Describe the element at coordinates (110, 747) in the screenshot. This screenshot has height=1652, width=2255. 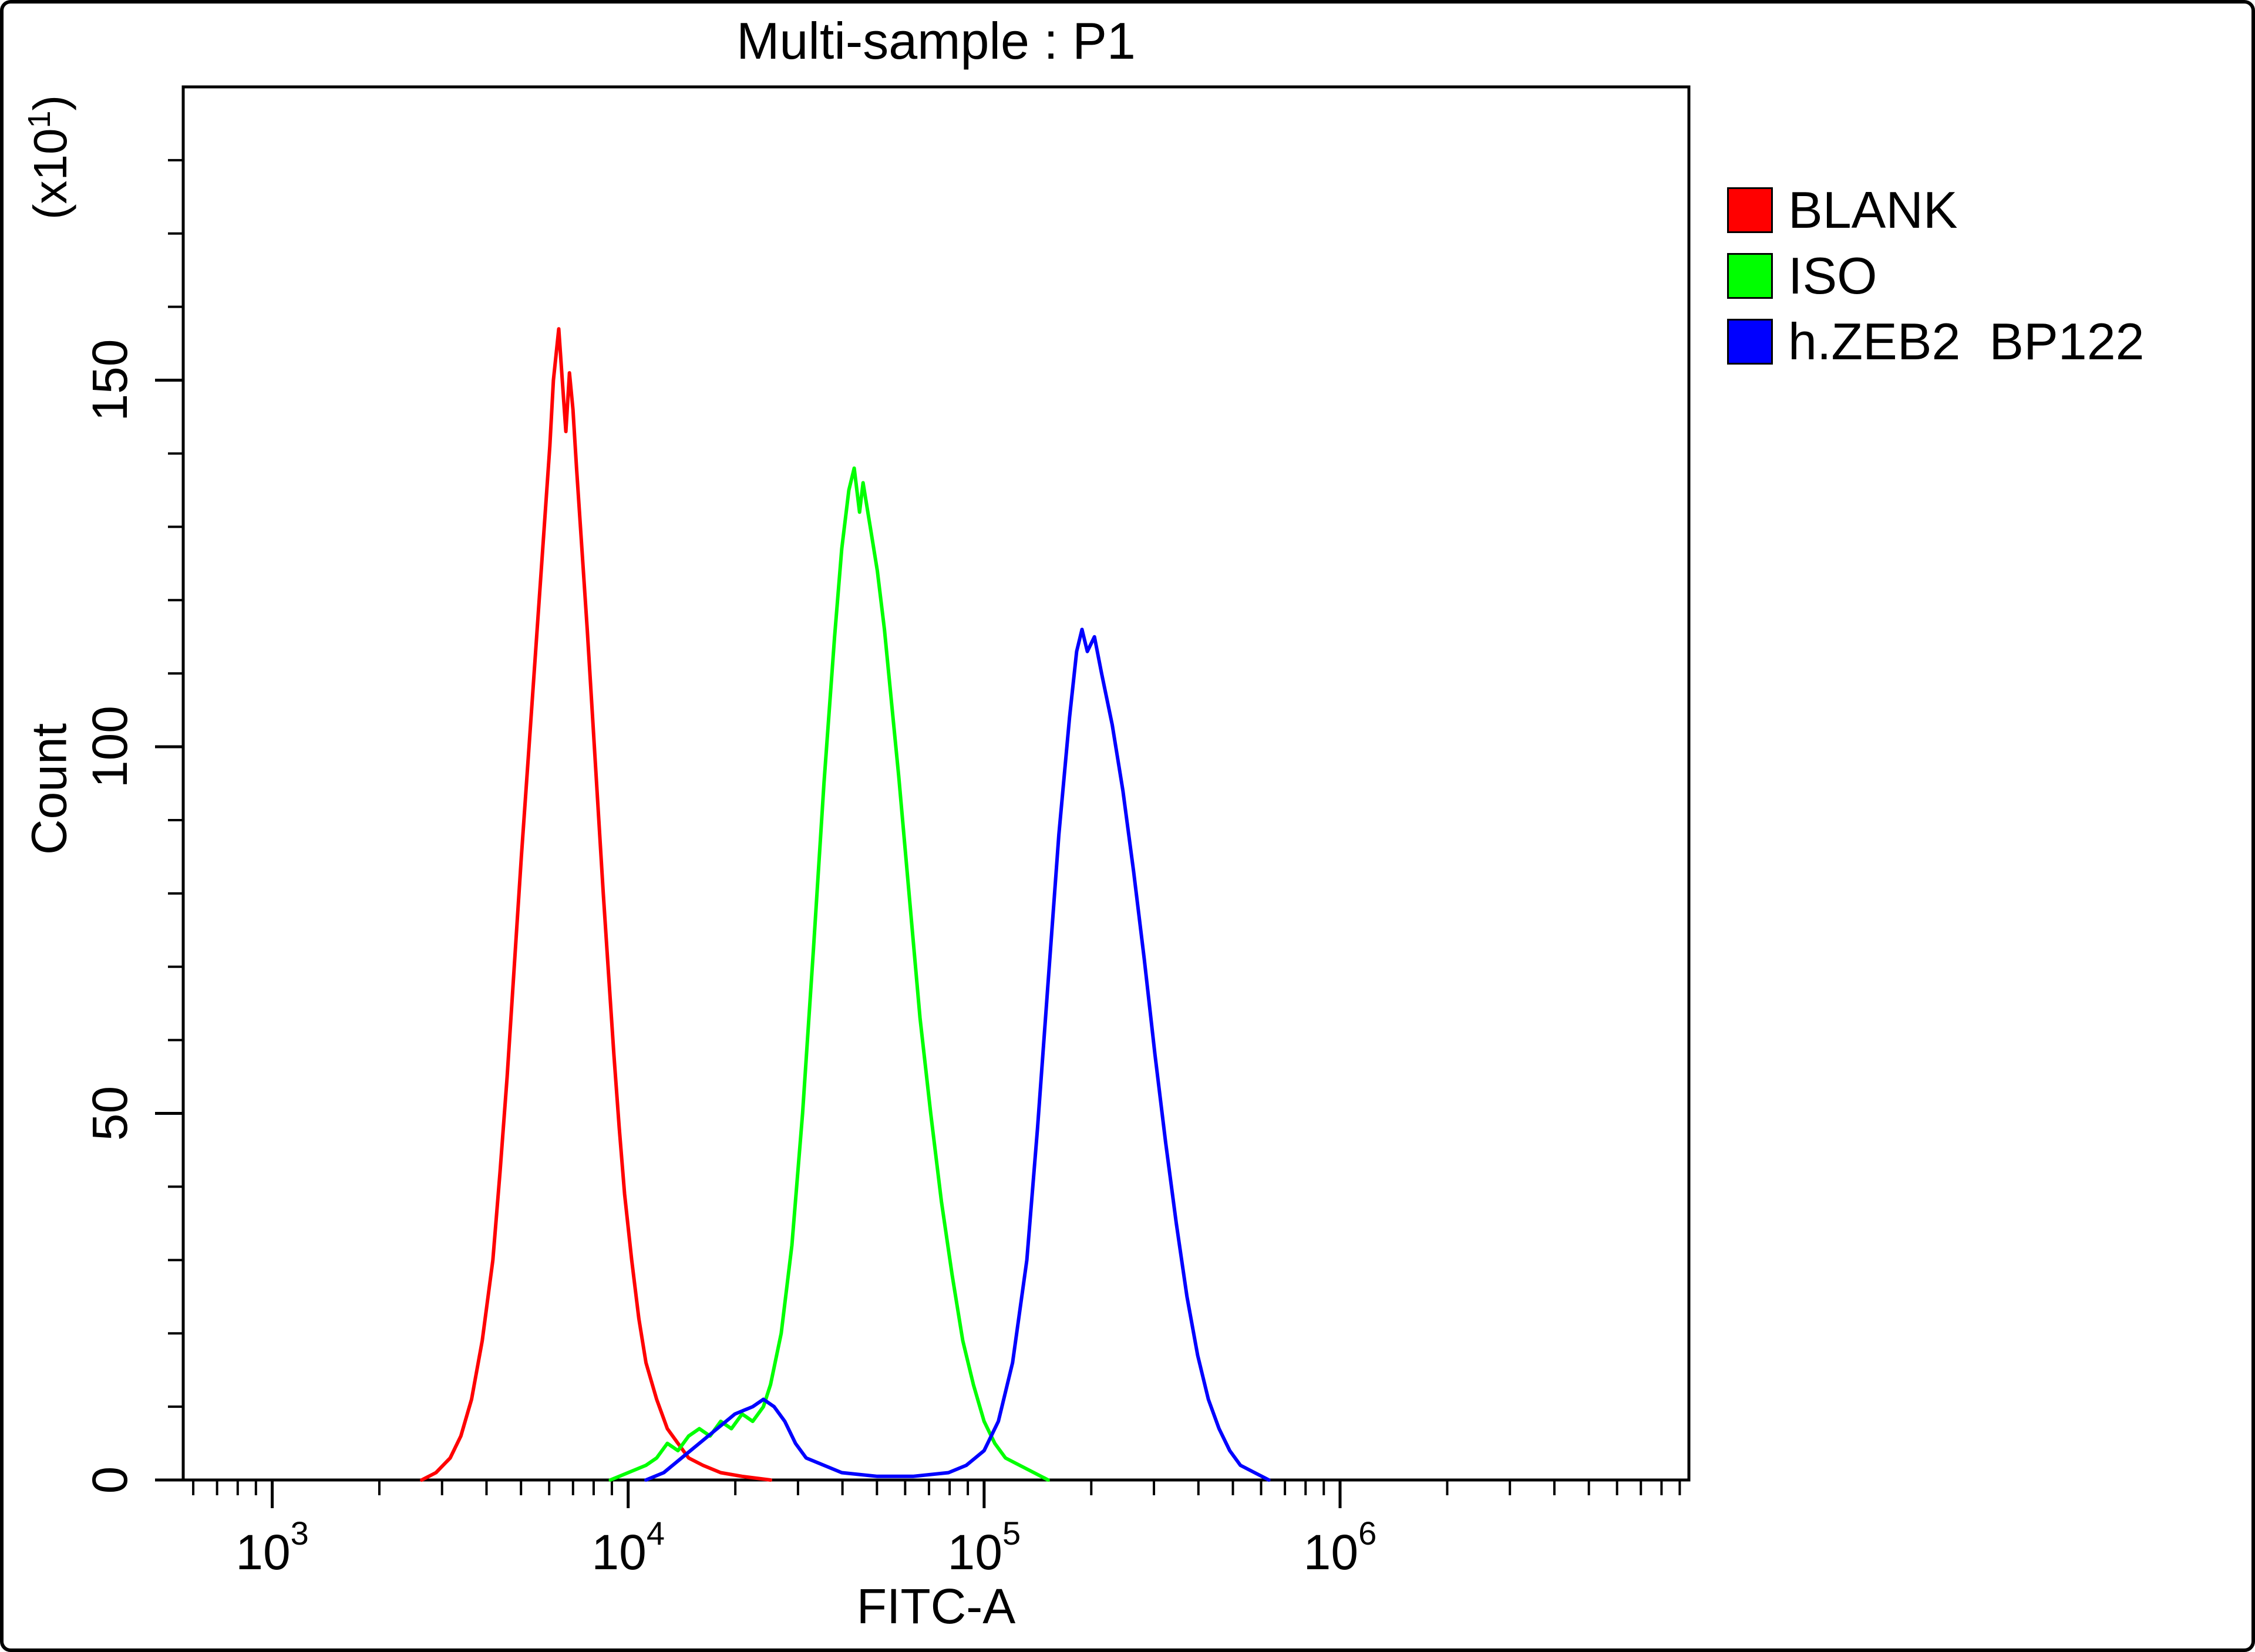
I see `y-tick-label: 100` at that location.